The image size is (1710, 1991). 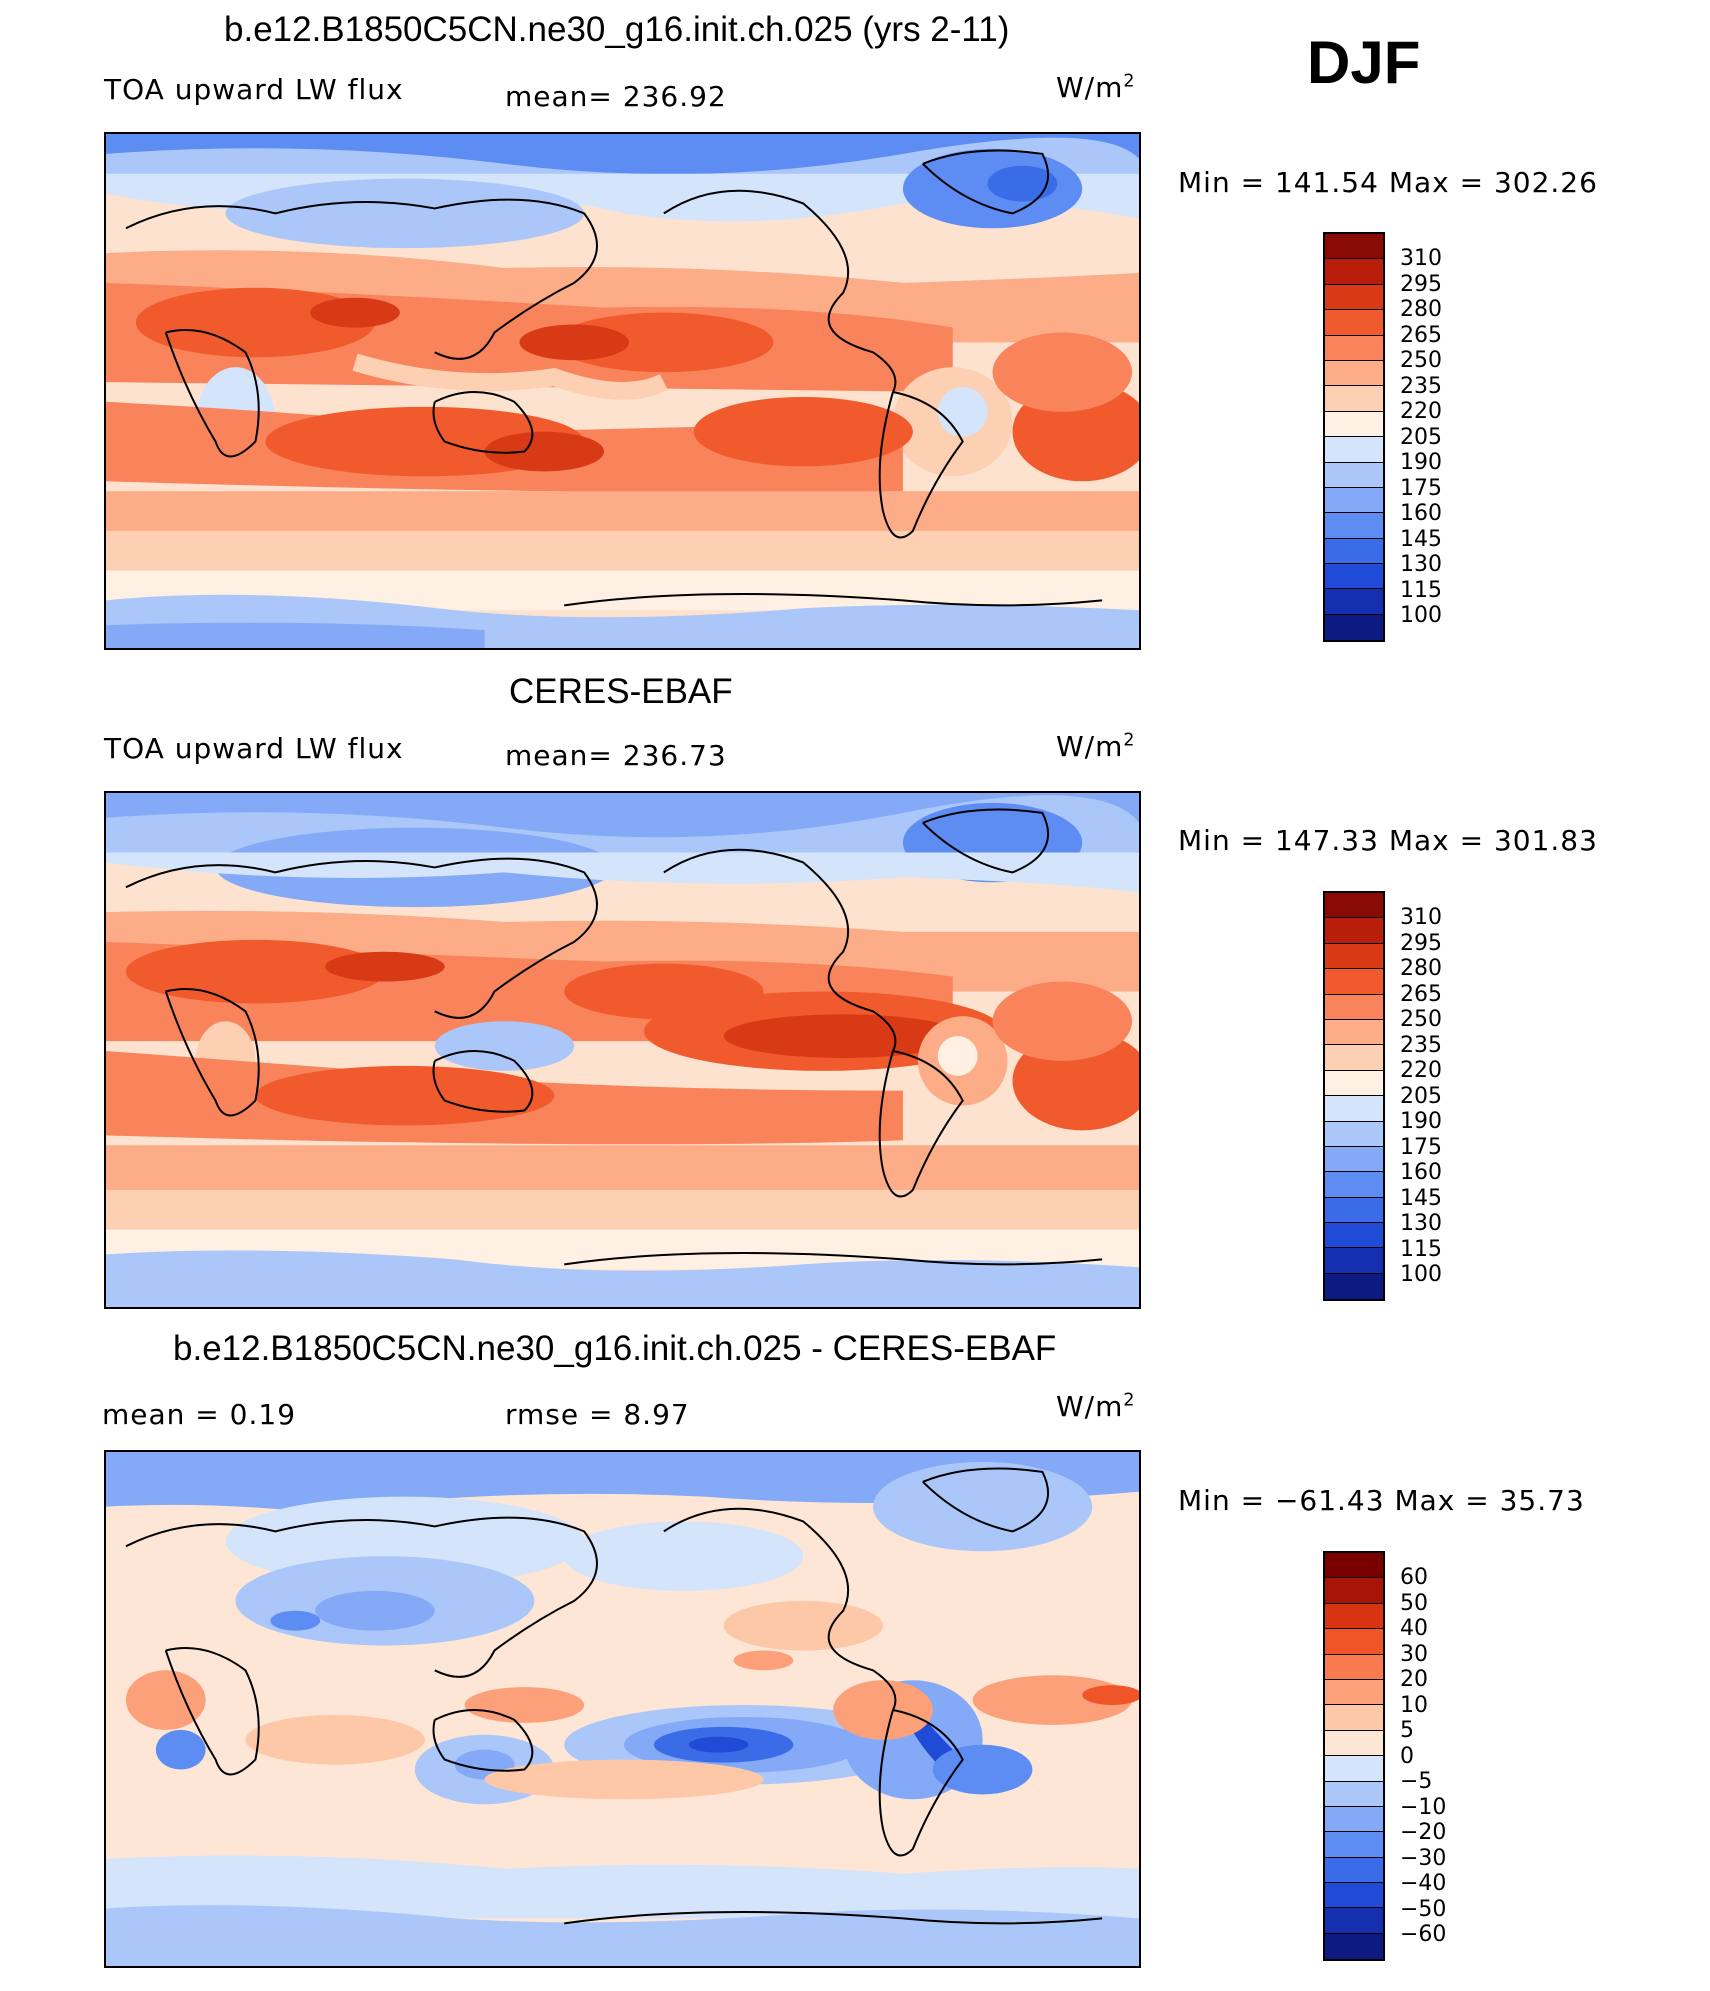 I want to click on panel-1-colorbar-tick: 220, so click(x=1421, y=411).